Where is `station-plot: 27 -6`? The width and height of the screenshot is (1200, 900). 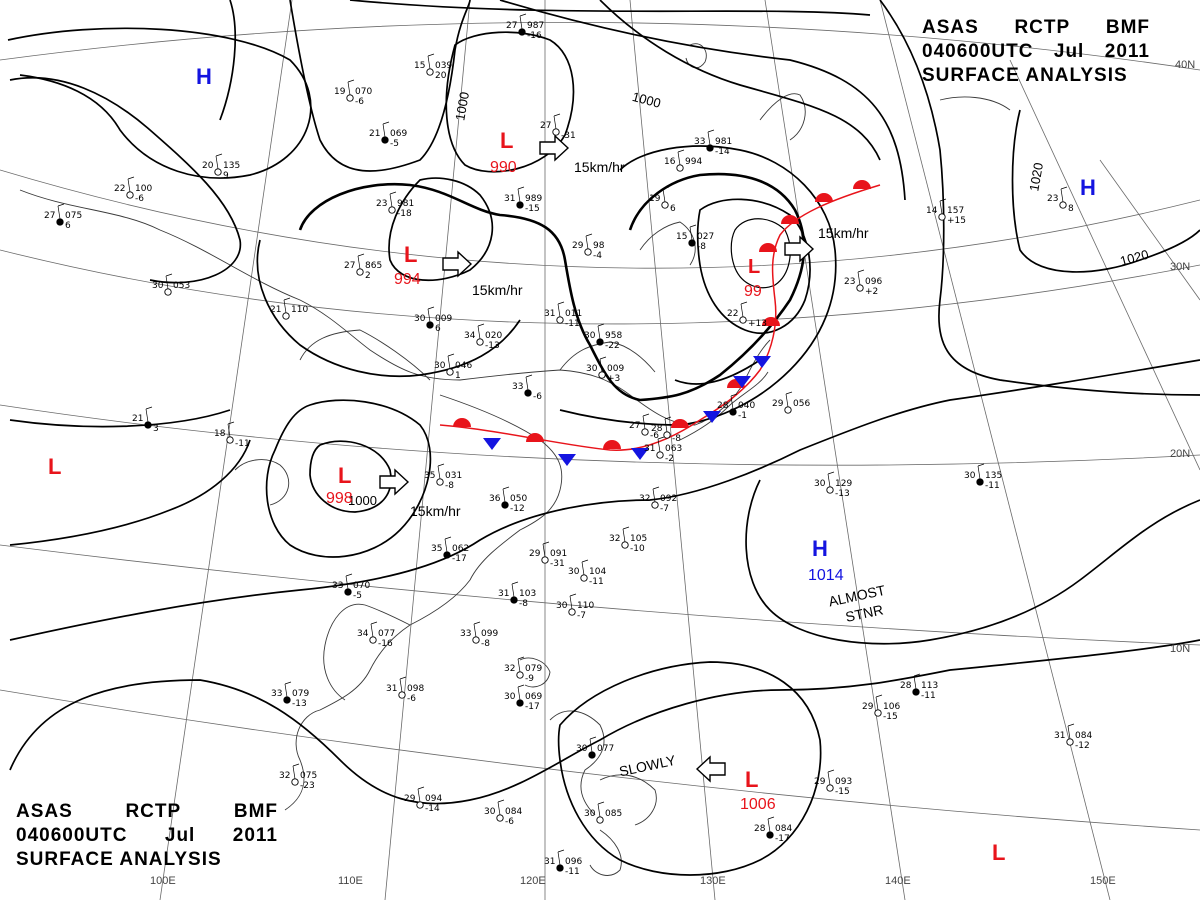
station-plot: 27 -6 is located at coordinates (644, 427).